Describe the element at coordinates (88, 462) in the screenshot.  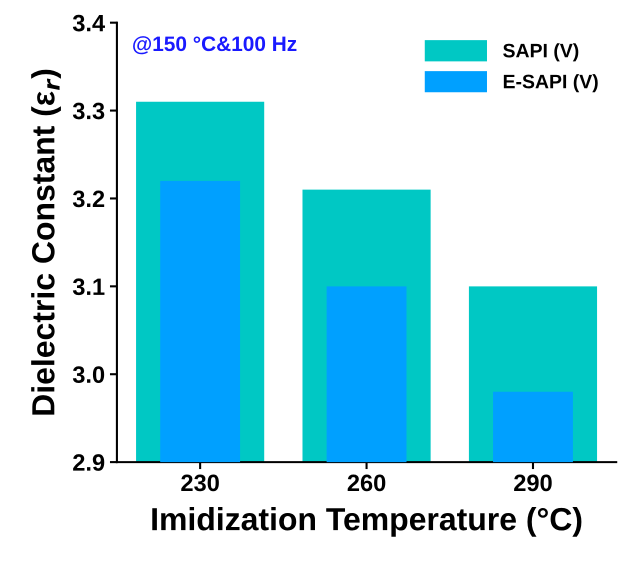
I see `y-tick-label: 2.9` at that location.